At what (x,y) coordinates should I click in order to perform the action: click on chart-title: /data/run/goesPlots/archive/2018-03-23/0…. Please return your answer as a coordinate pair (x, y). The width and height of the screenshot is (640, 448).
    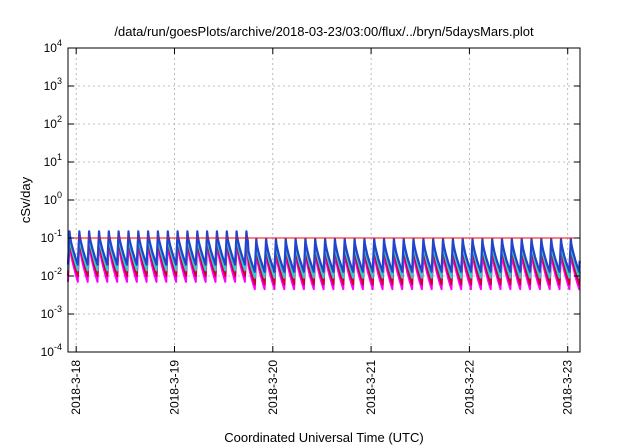
    Looking at the image, I should click on (324, 31).